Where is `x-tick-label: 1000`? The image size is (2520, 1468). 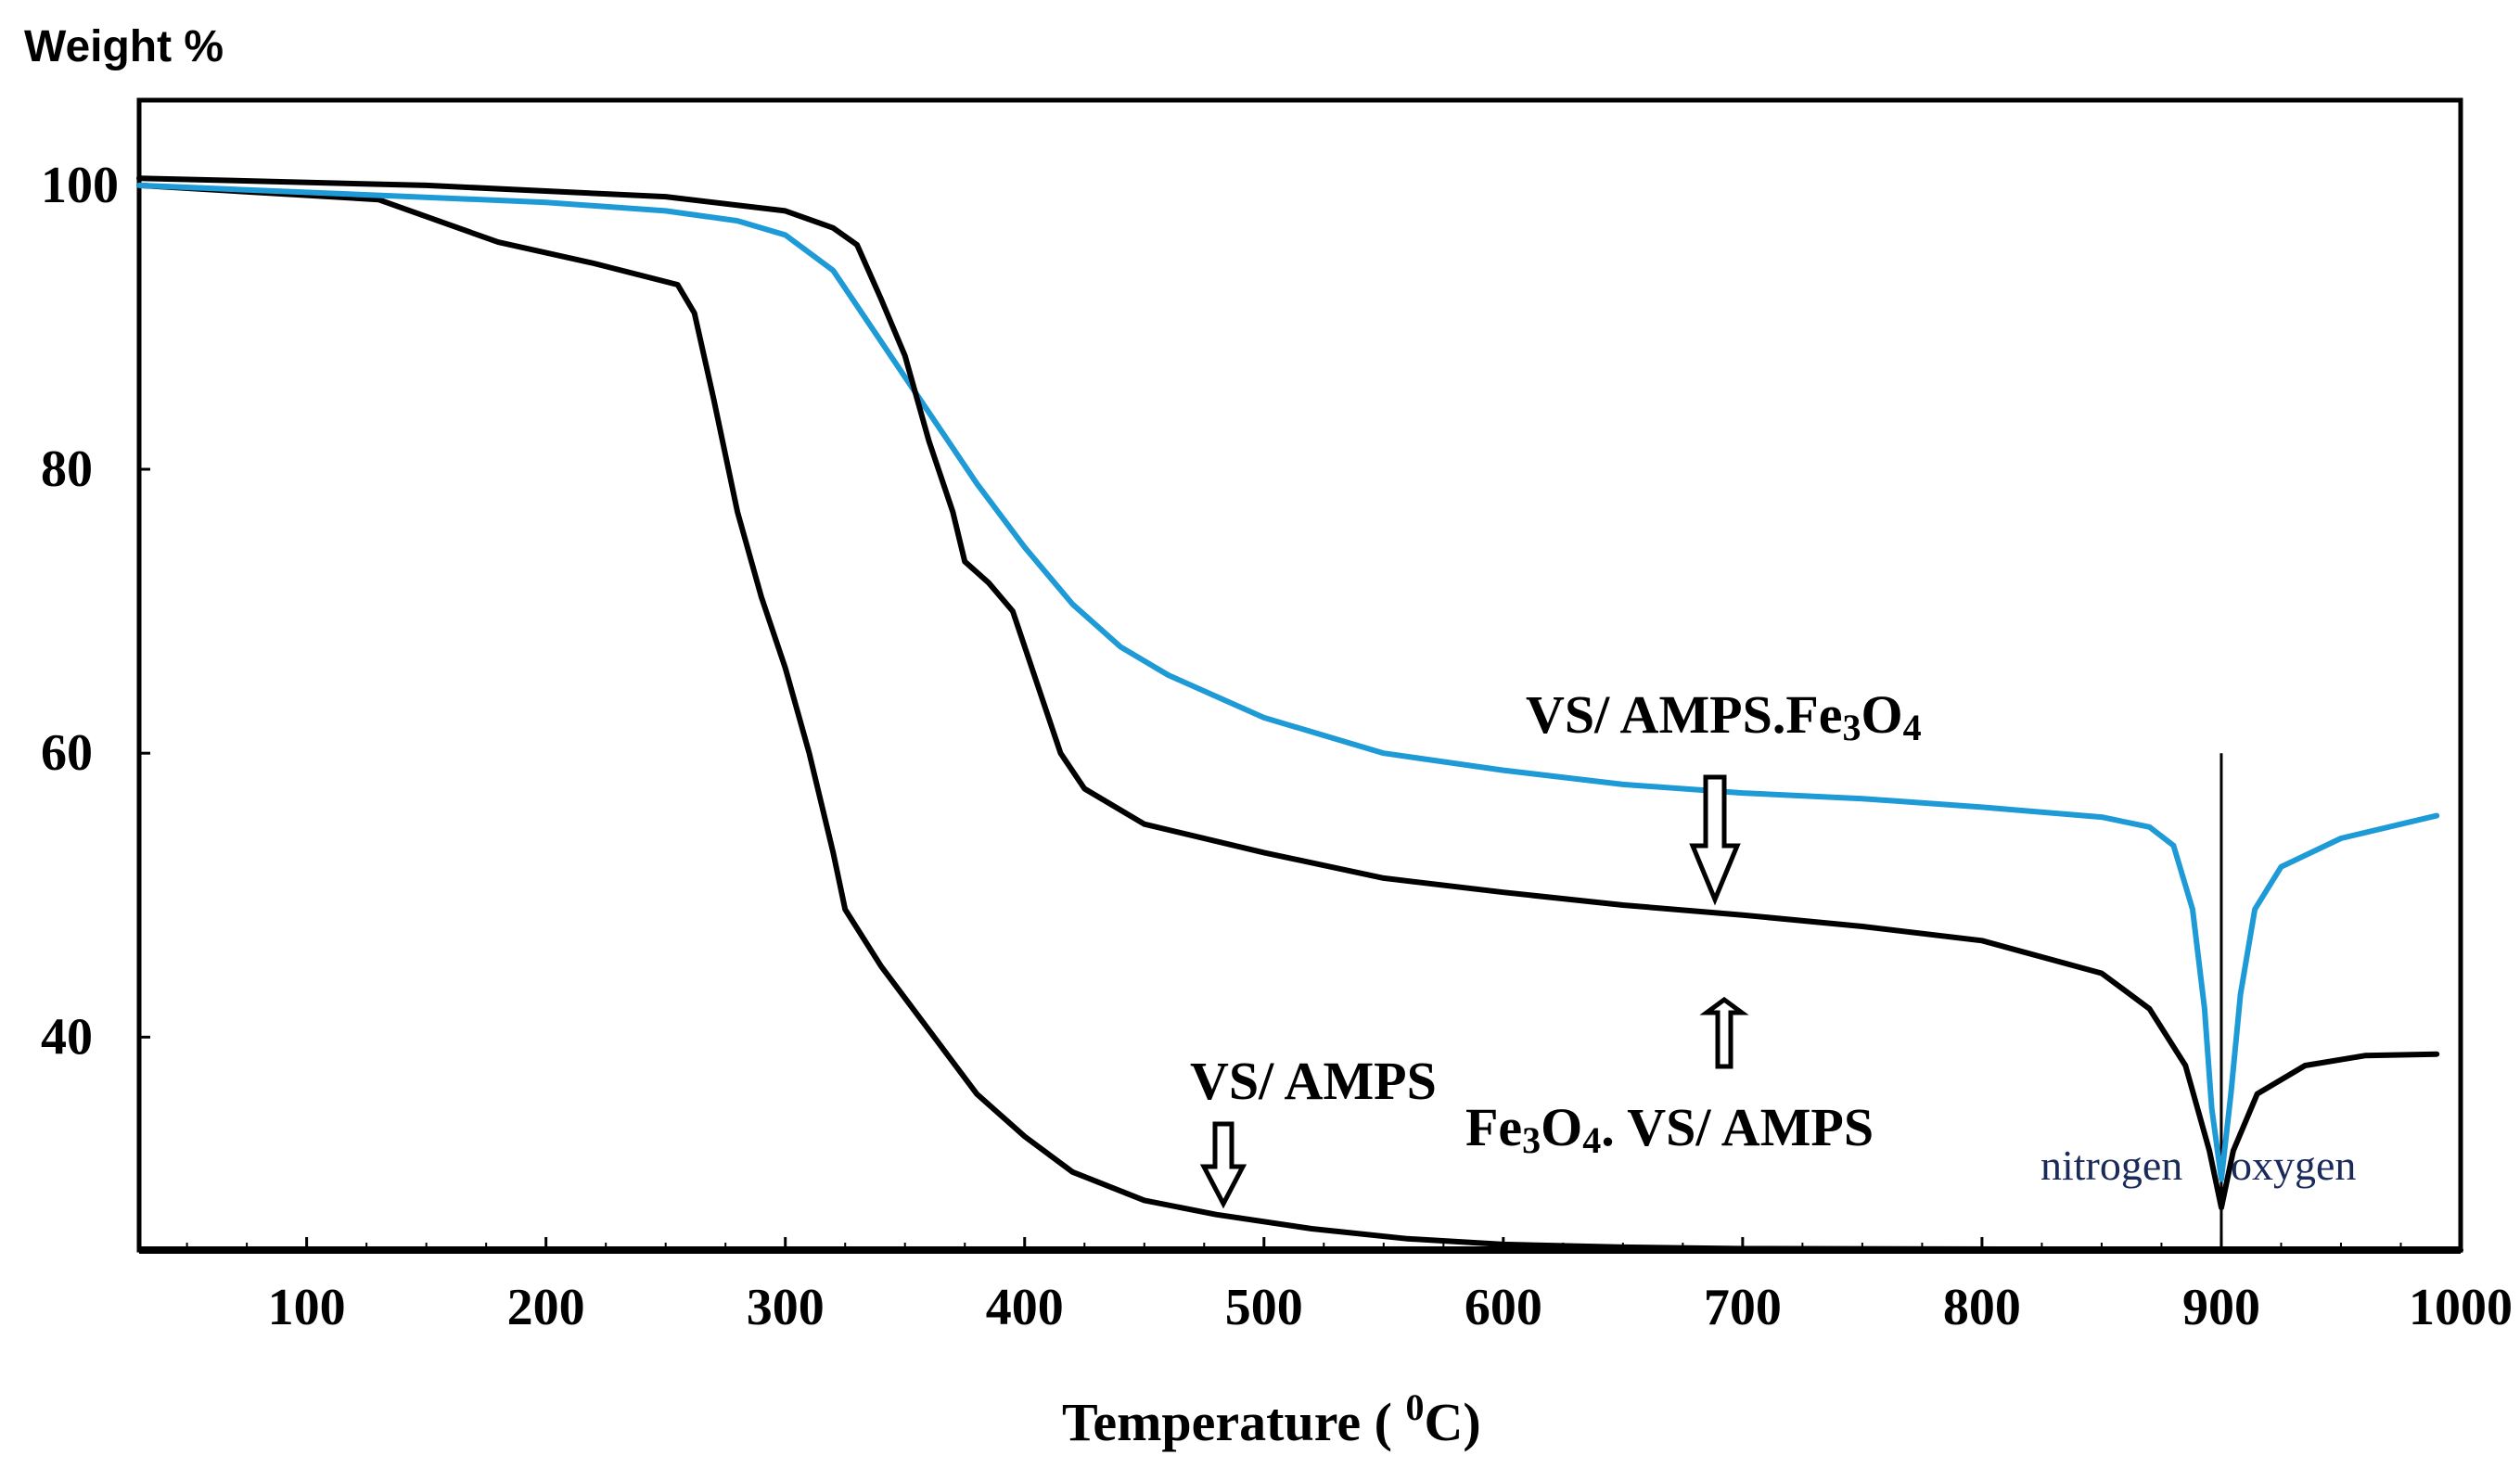
x-tick-label: 1000 is located at coordinates (2461, 1307).